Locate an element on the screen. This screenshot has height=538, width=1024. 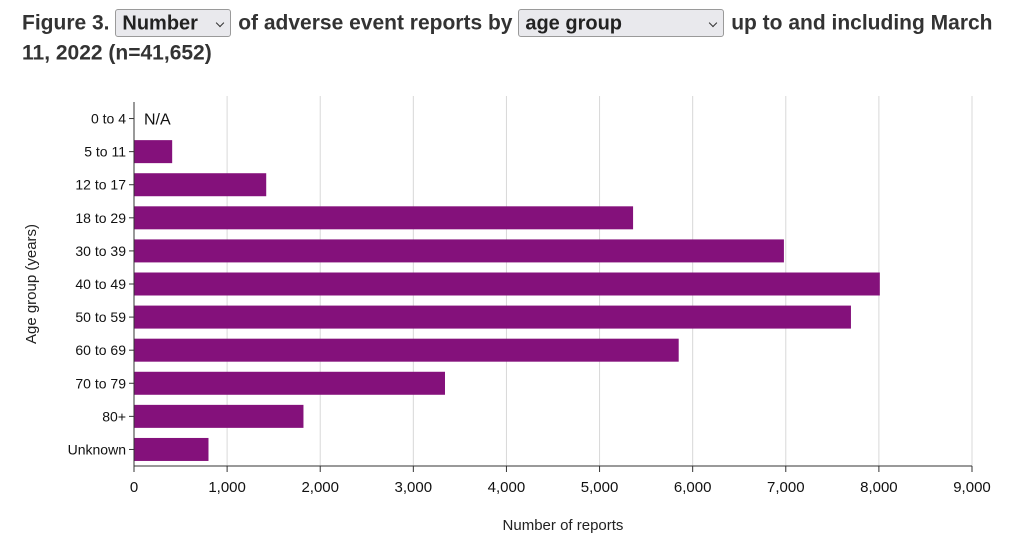
y-category-label: 12 to 17 is located at coordinates (100, 185).